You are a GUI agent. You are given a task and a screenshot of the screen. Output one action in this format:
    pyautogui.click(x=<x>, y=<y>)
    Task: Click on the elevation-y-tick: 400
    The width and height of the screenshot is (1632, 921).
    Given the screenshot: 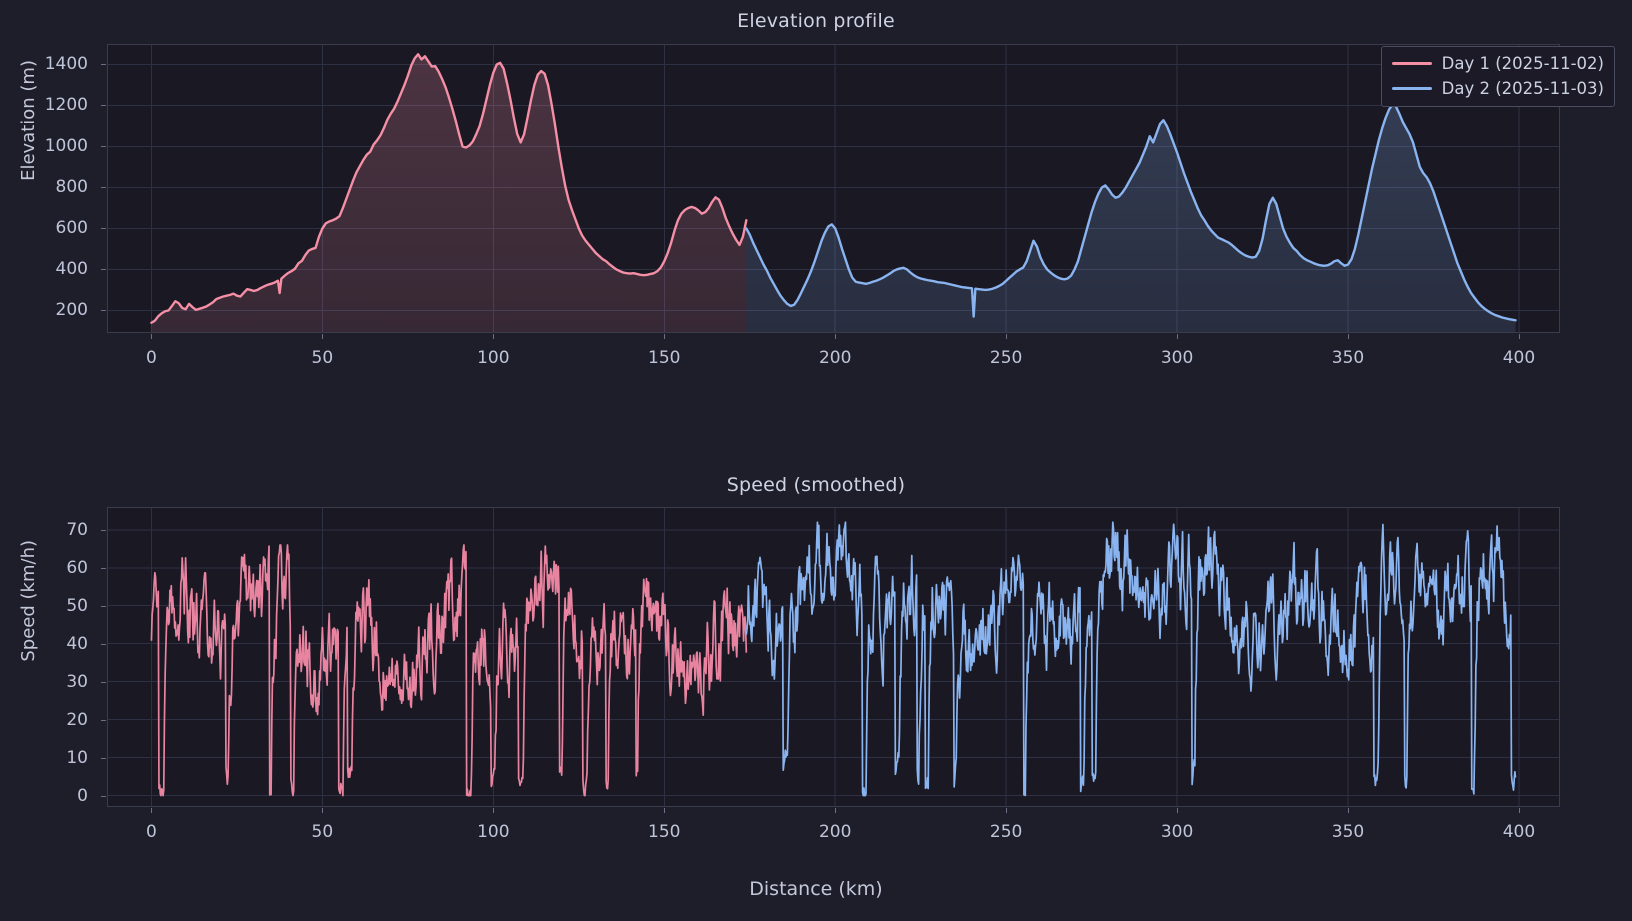 What is the action you would take?
    pyautogui.click(x=71, y=269)
    